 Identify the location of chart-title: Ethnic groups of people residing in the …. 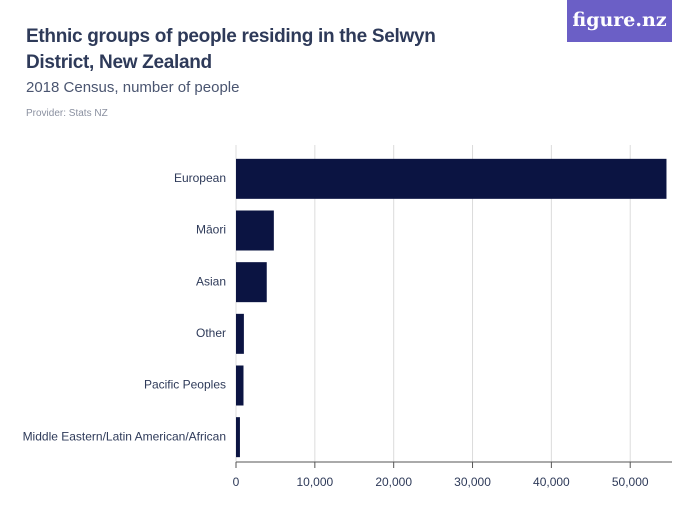
(231, 49).